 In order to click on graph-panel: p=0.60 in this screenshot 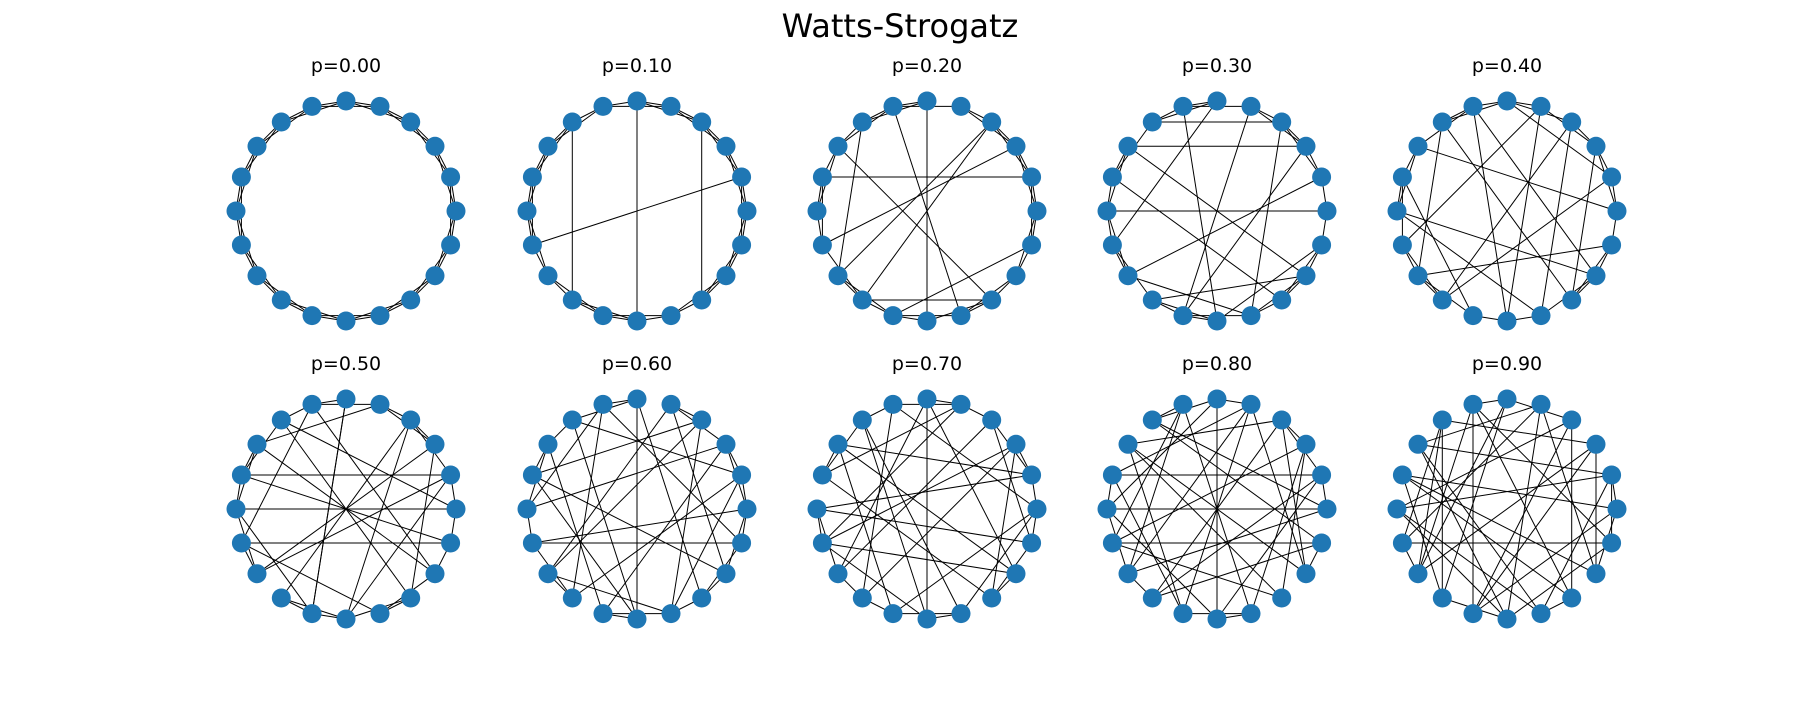, I will do `click(637, 491)`.